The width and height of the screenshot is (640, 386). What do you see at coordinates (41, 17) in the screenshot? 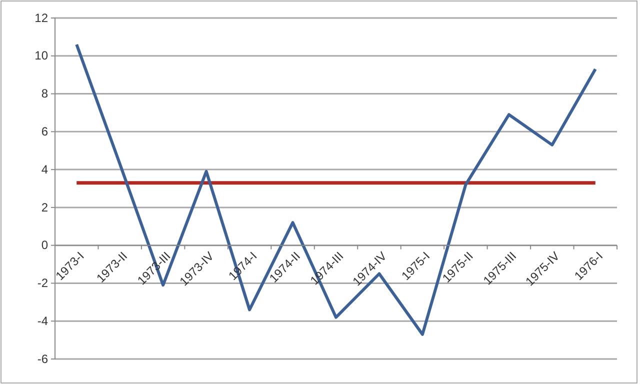
I see `y-tick-label: 12` at bounding box center [41, 17].